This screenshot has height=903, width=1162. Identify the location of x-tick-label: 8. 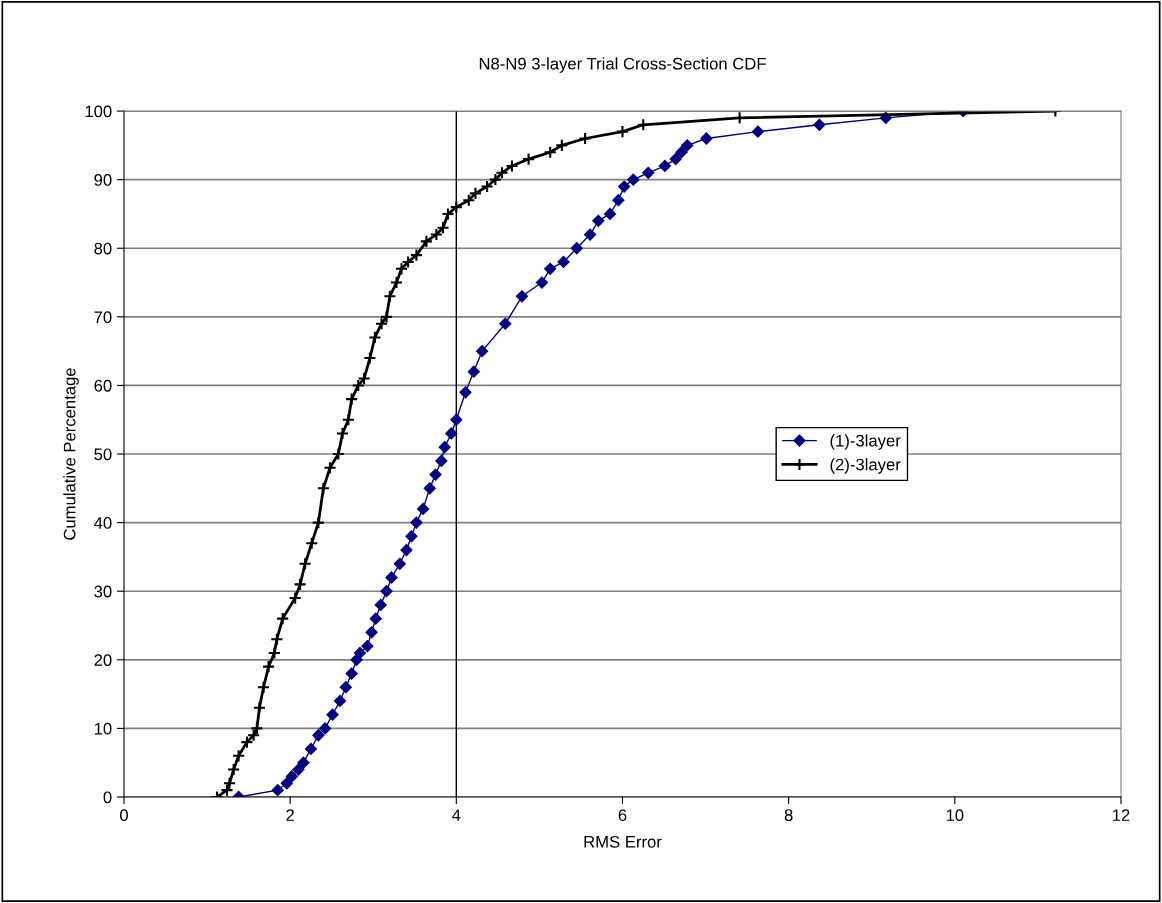
(788, 815).